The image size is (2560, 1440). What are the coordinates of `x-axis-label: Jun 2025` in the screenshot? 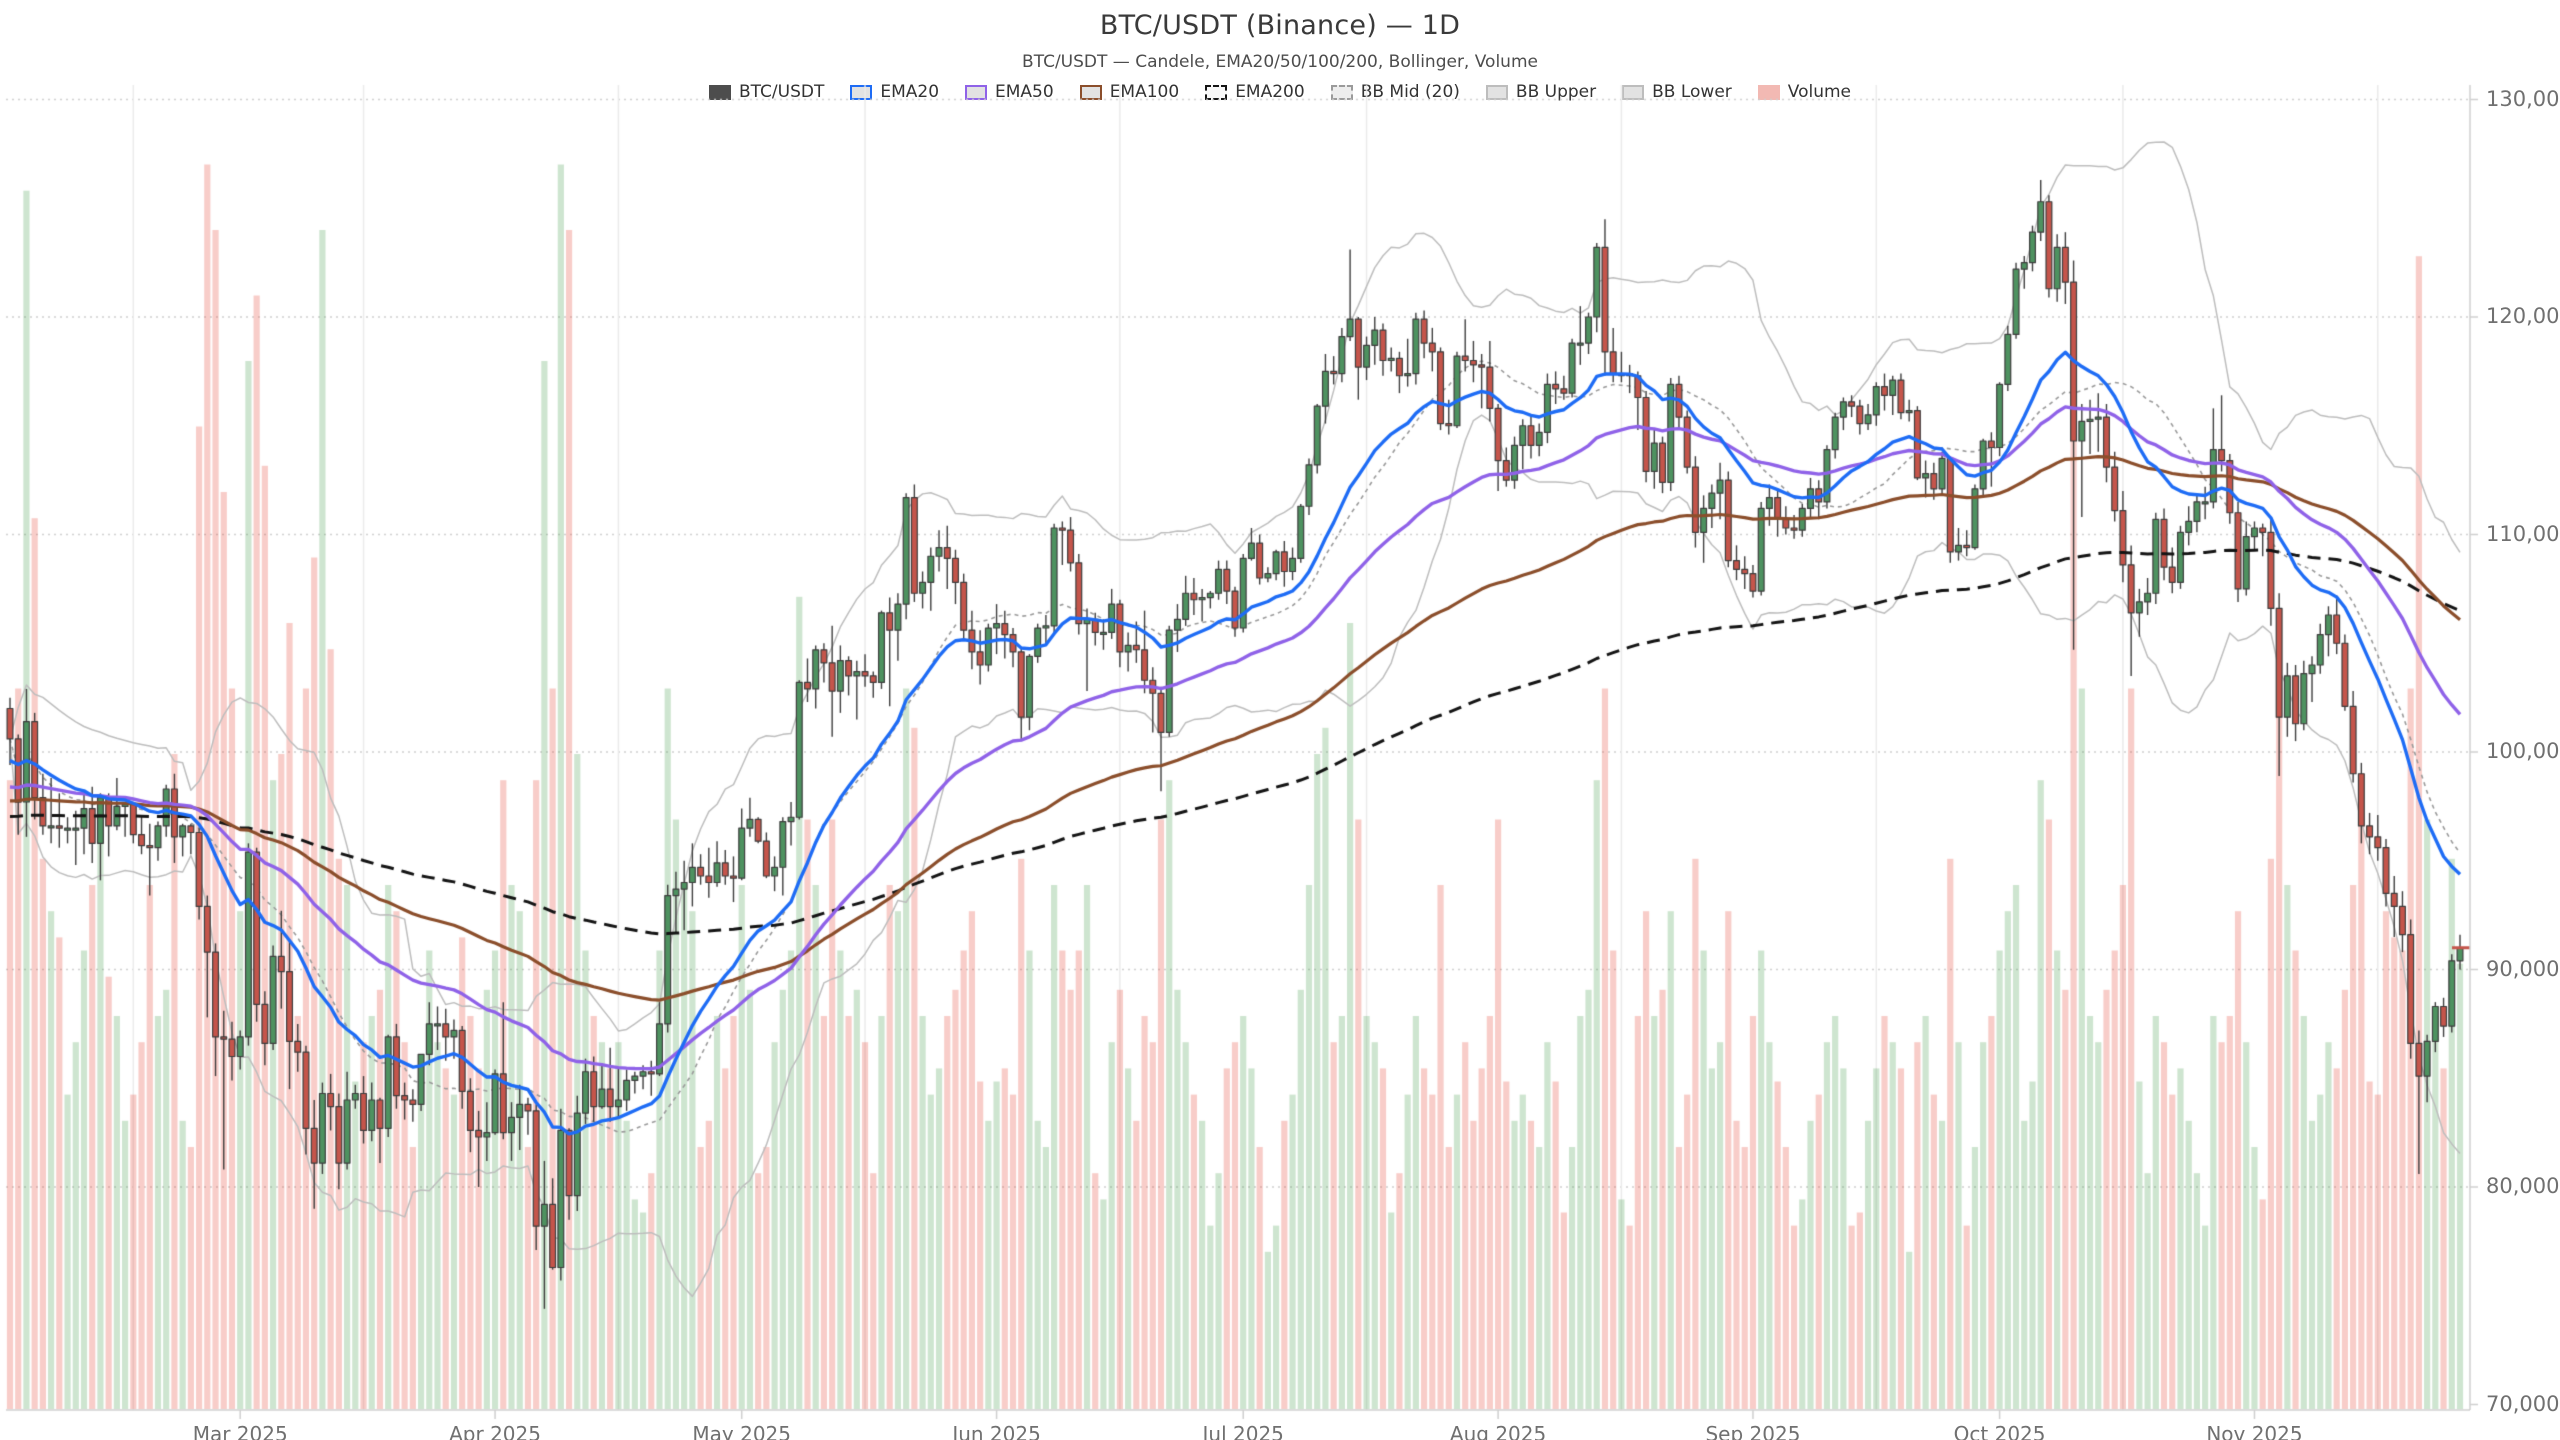 It's located at (996, 1431).